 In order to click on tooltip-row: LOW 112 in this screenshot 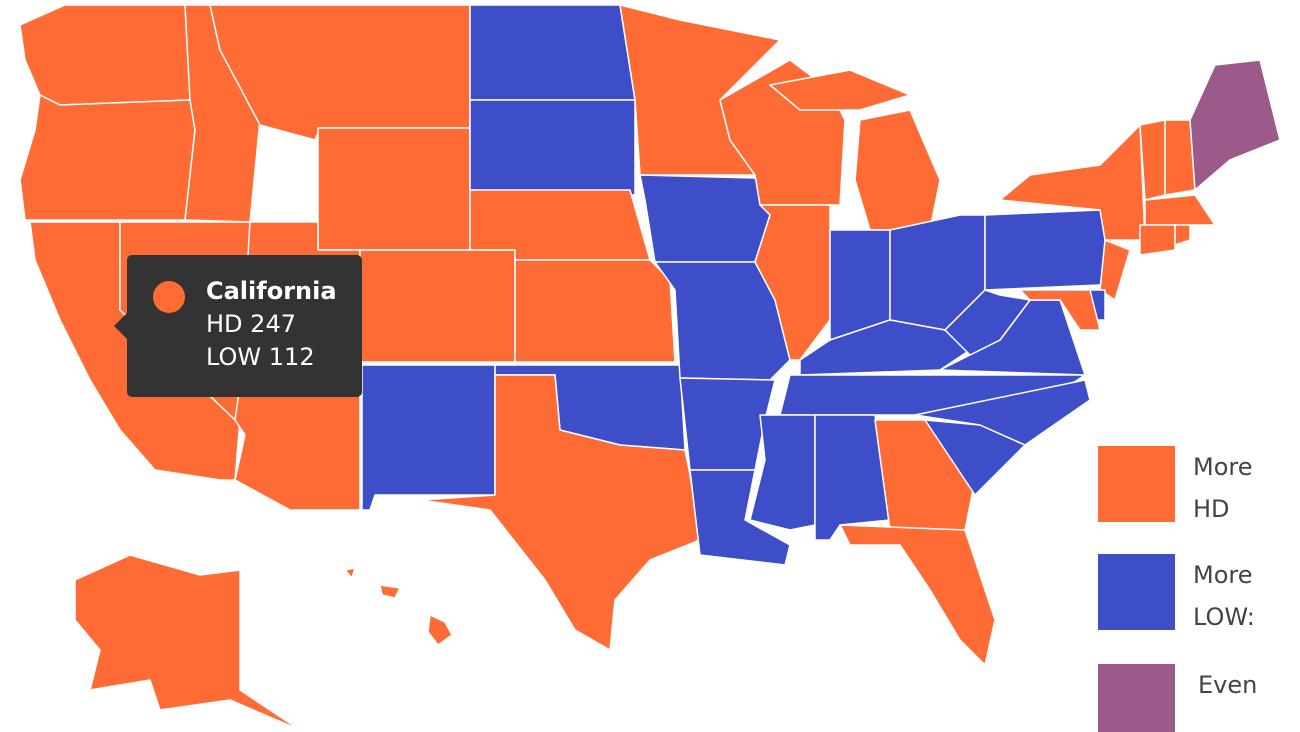, I will do `click(260, 357)`.